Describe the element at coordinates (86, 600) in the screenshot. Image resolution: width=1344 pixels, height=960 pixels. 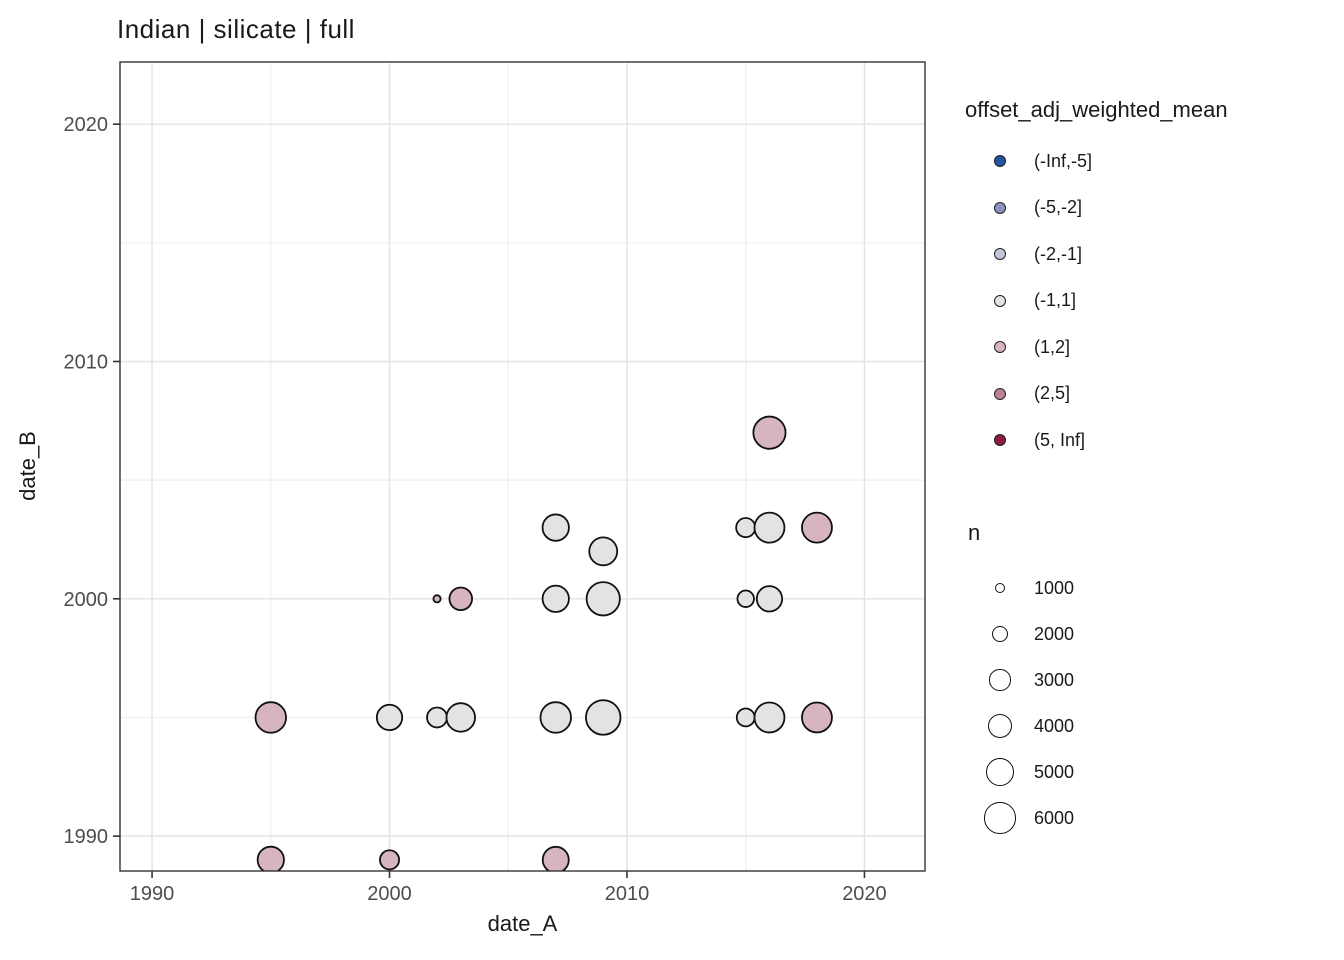
I see `y-tick-label: 2000` at that location.